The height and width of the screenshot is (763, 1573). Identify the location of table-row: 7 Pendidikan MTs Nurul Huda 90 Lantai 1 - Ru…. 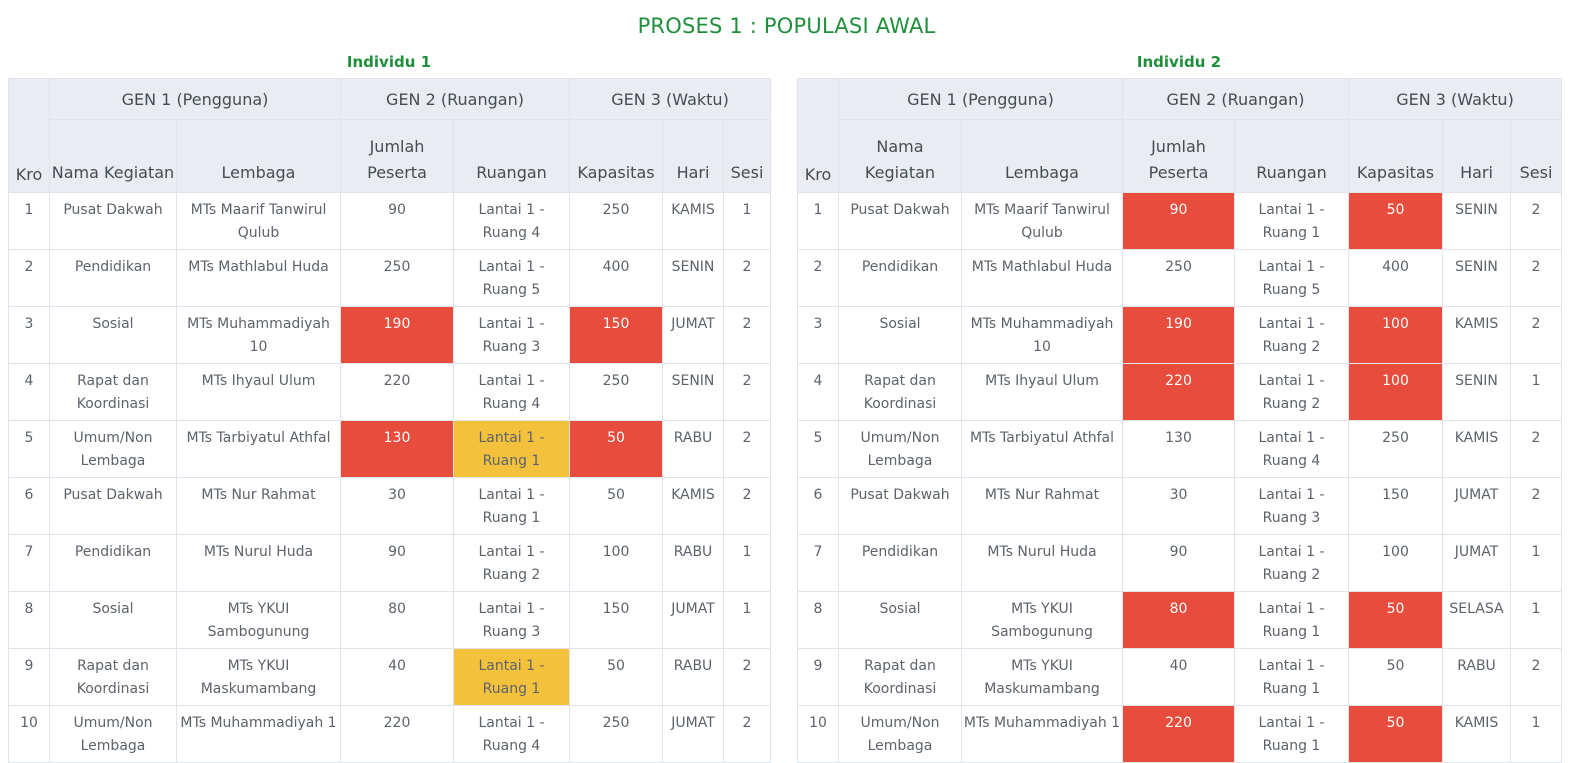
(390, 563).